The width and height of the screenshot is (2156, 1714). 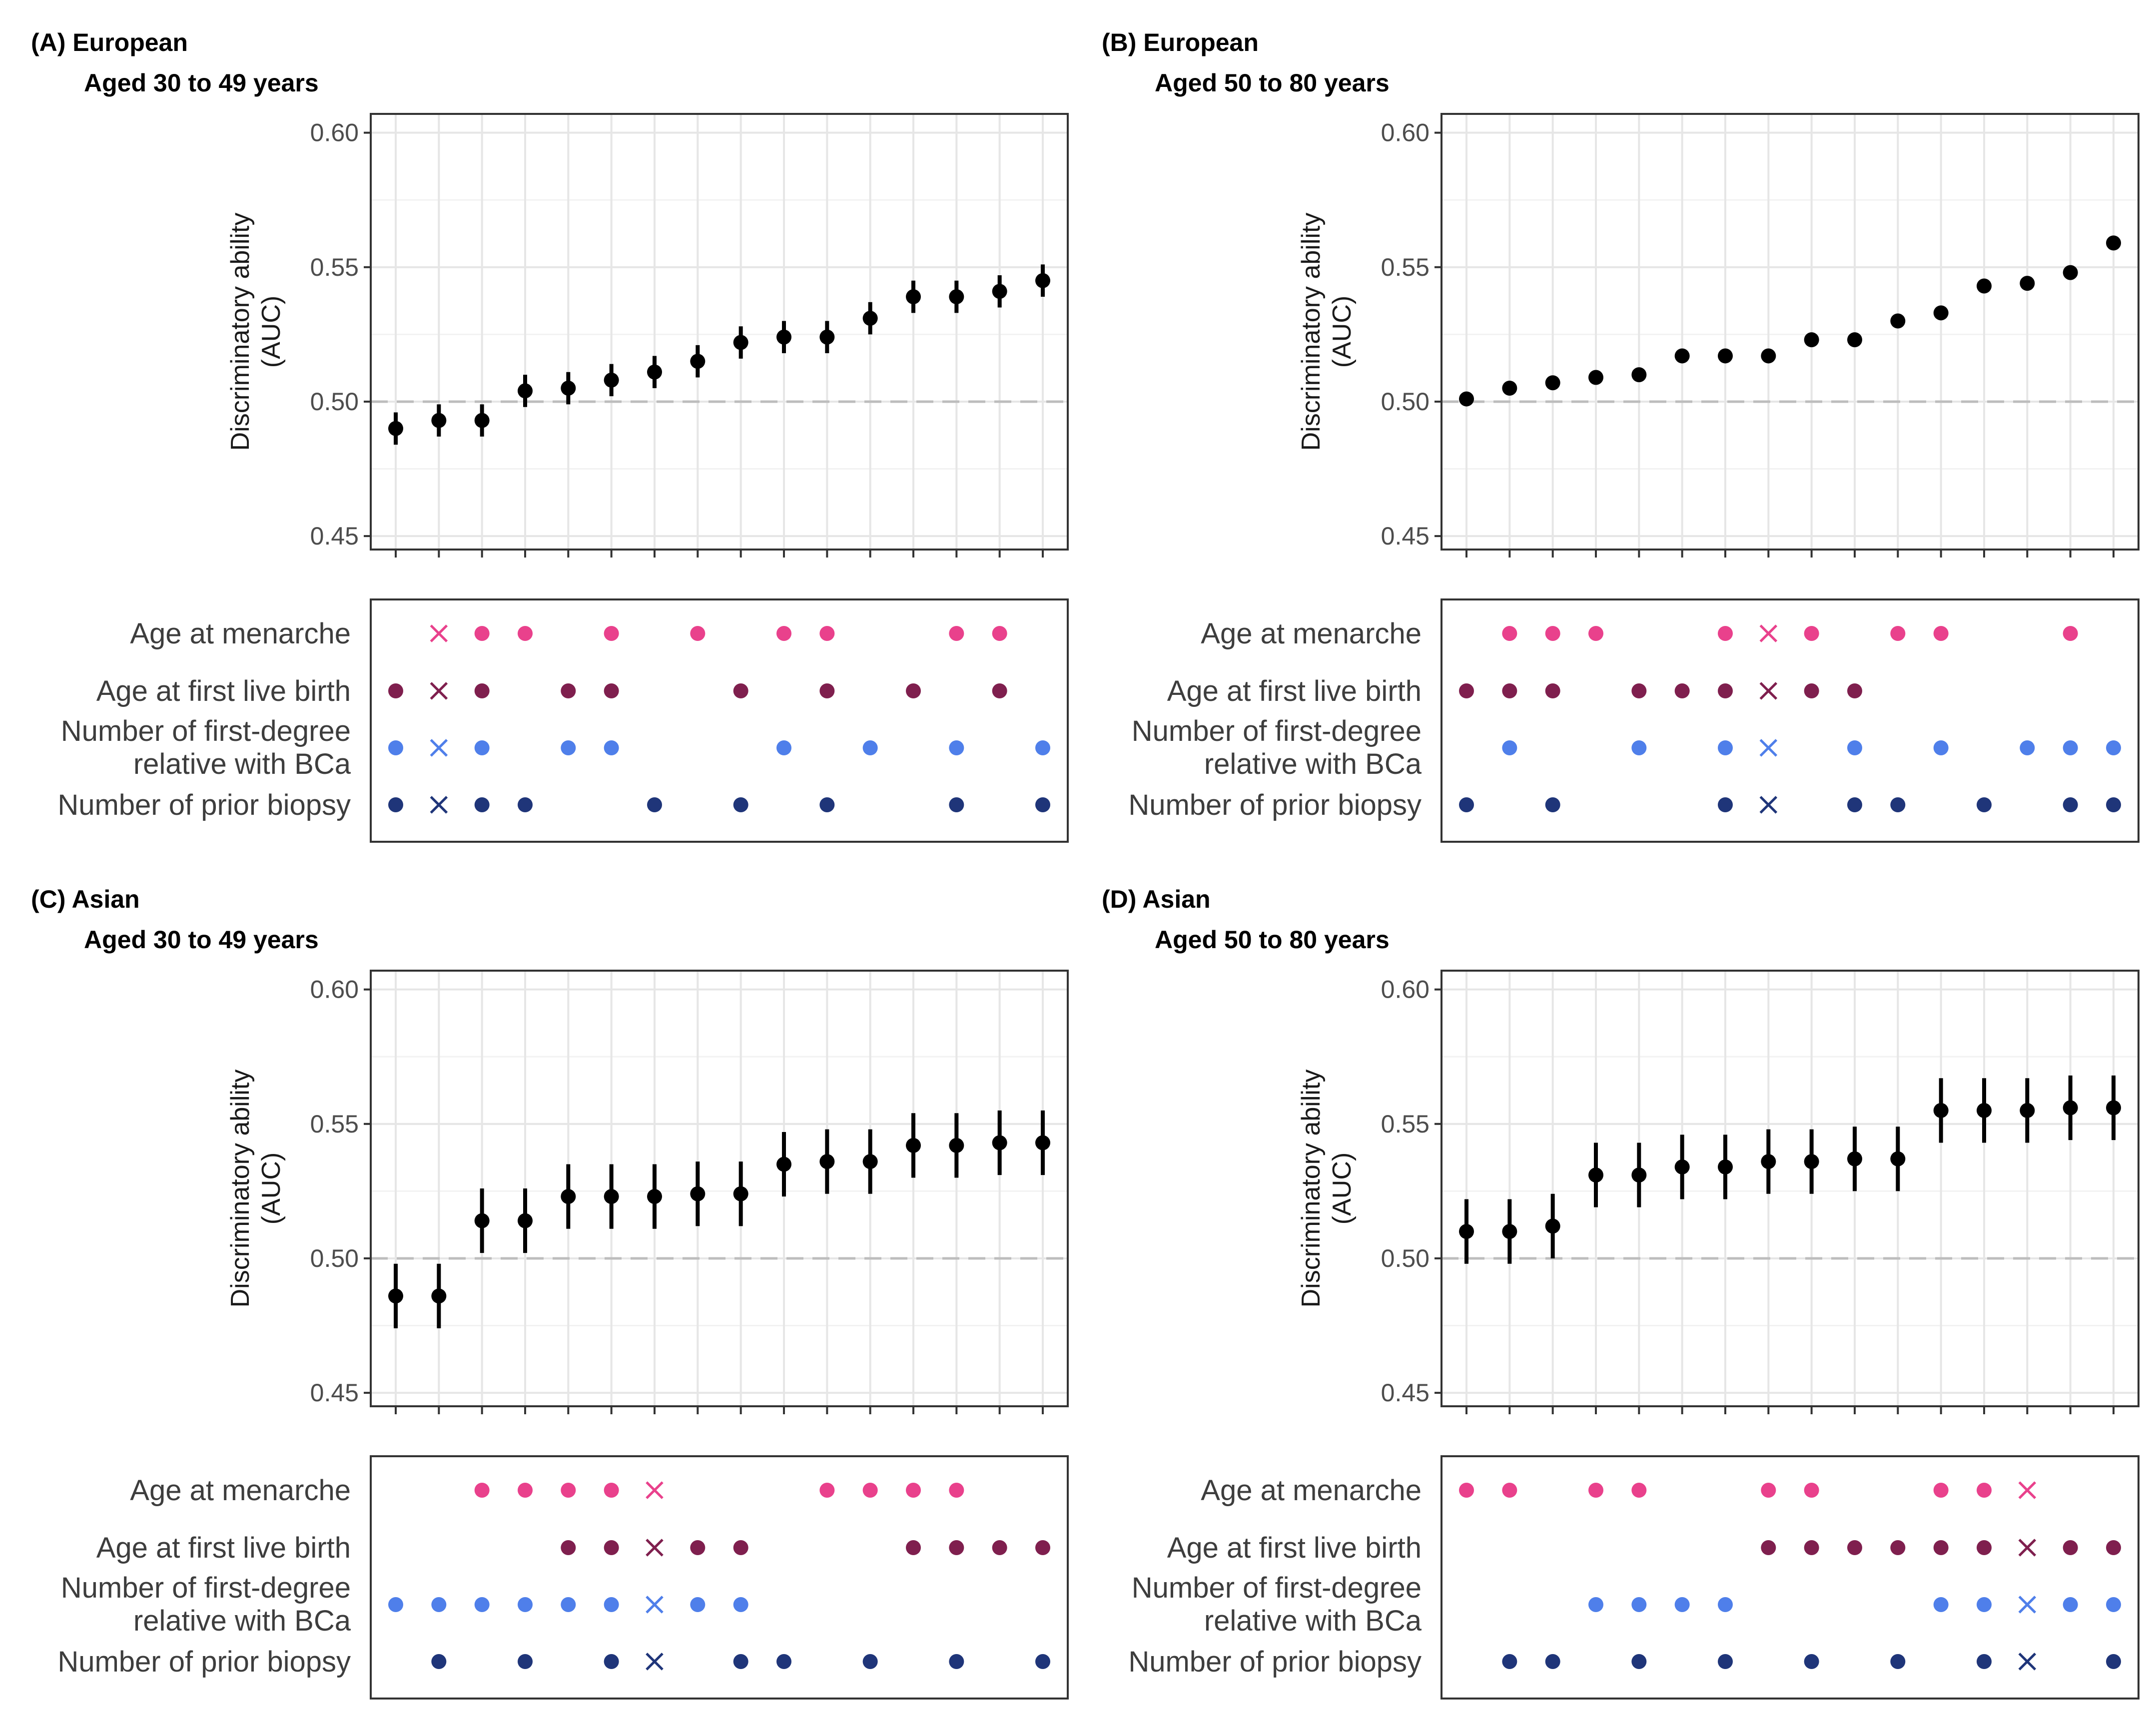 I want to click on y-axis-label-line1: Discriminatory ability, so click(x=240, y=332).